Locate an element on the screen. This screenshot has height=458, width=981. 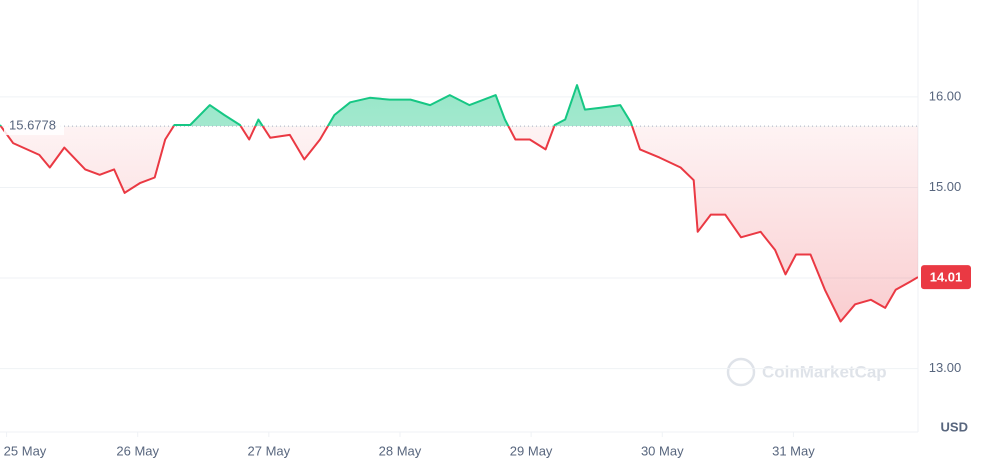
x-tick-label: 26 May is located at coordinates (137, 450).